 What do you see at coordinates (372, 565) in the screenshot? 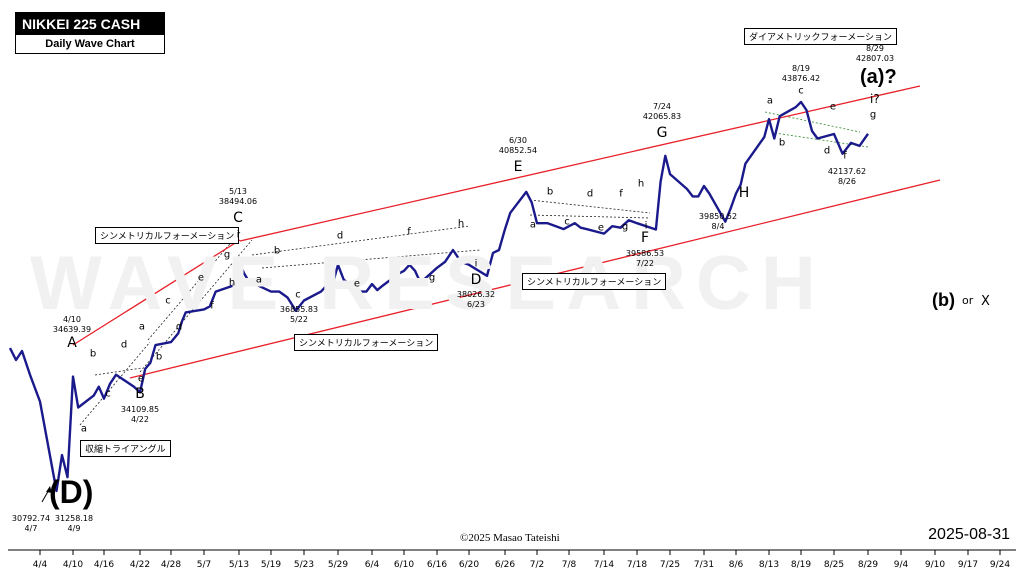
I see `x-tick-label: 6/4` at bounding box center [372, 565].